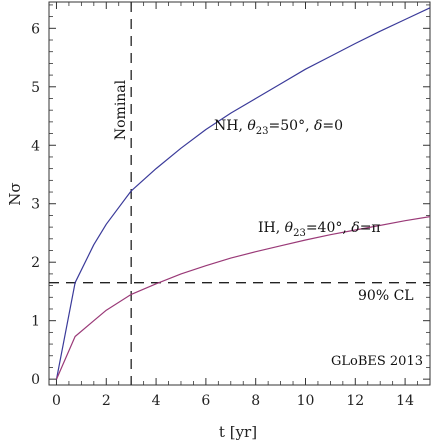 The image size is (432, 446). What do you see at coordinates (377, 361) in the screenshot?
I see `watermark-label: GLoBES 2013` at bounding box center [377, 361].